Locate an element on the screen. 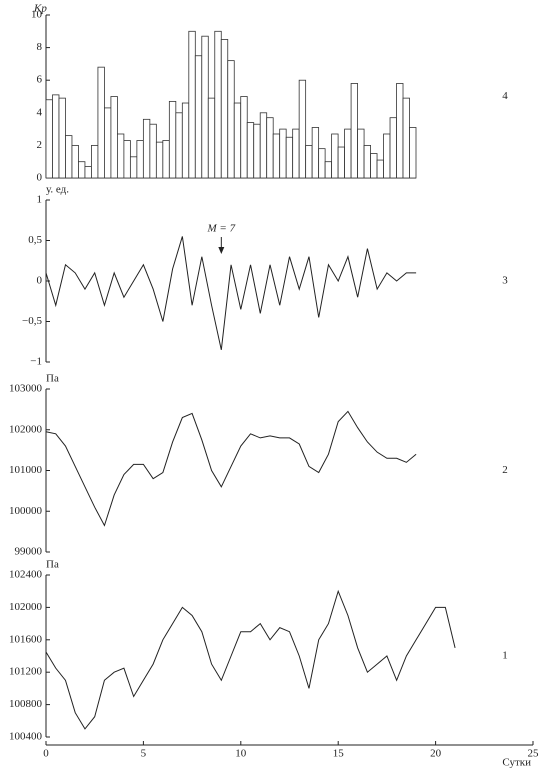  y-tick-label: 101000 is located at coordinates (26, 470).